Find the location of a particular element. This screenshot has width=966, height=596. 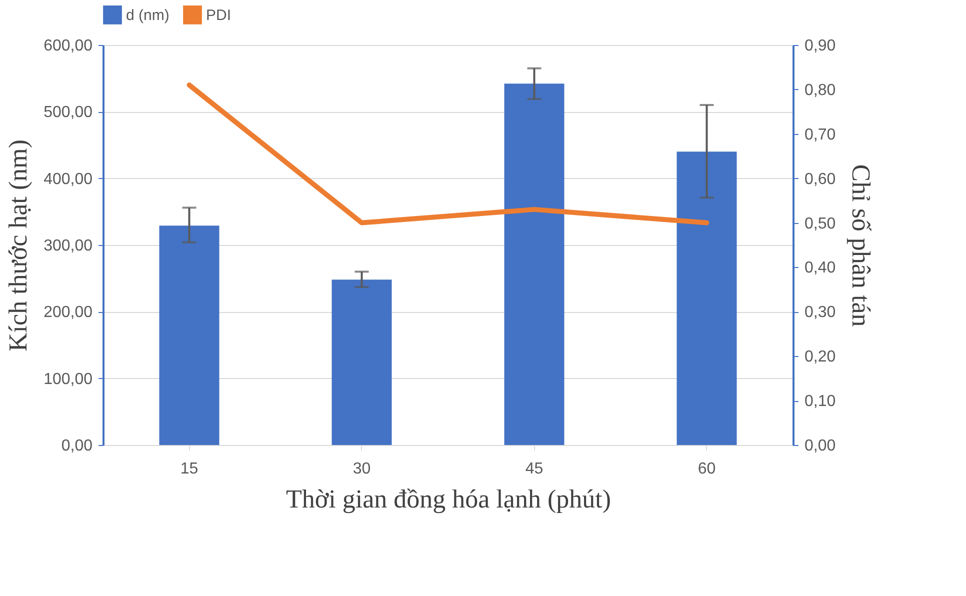

y2-tick-label: 0,40 is located at coordinates (820, 268).